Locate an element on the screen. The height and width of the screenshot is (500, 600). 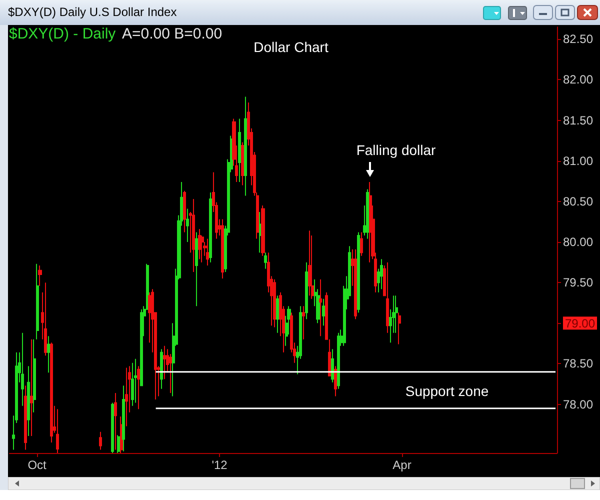
text: Dollar Chart is located at coordinates (291, 47).